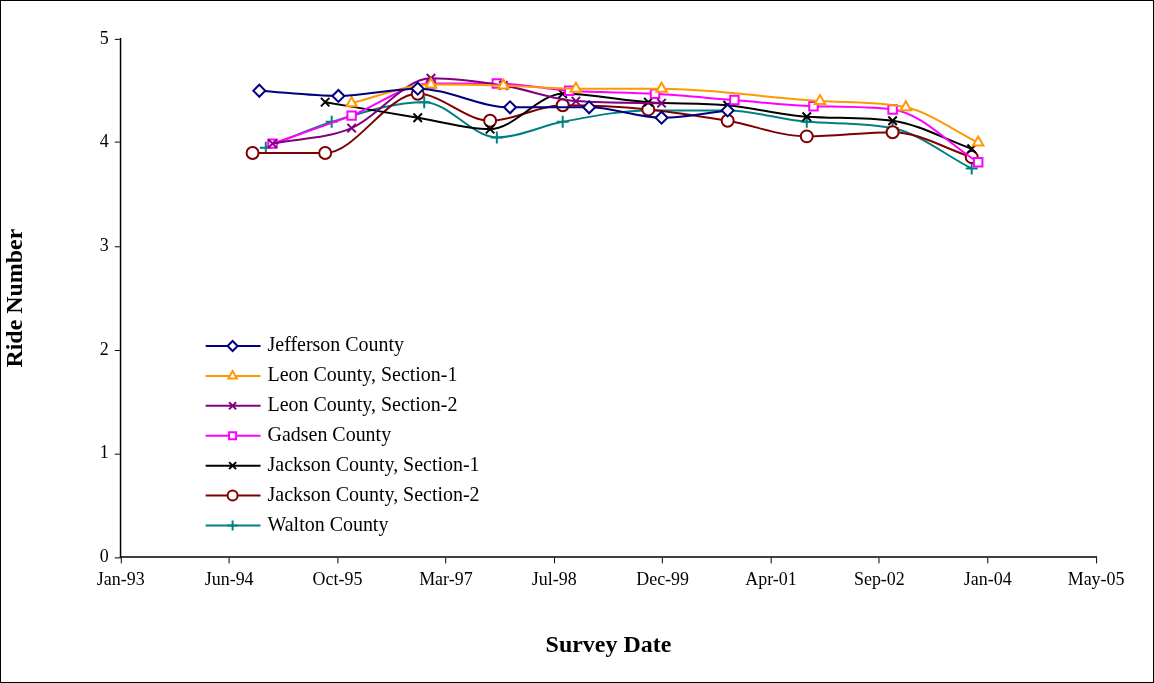  I want to click on x-tick-label: Jan-04, so click(987, 578).